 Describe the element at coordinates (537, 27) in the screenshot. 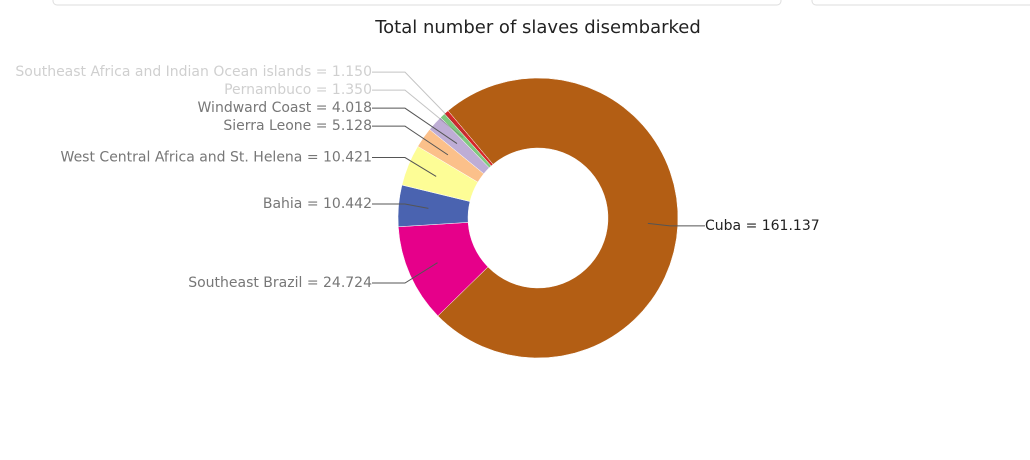

I see `chart-title: Total number of slaves disembarked` at that location.